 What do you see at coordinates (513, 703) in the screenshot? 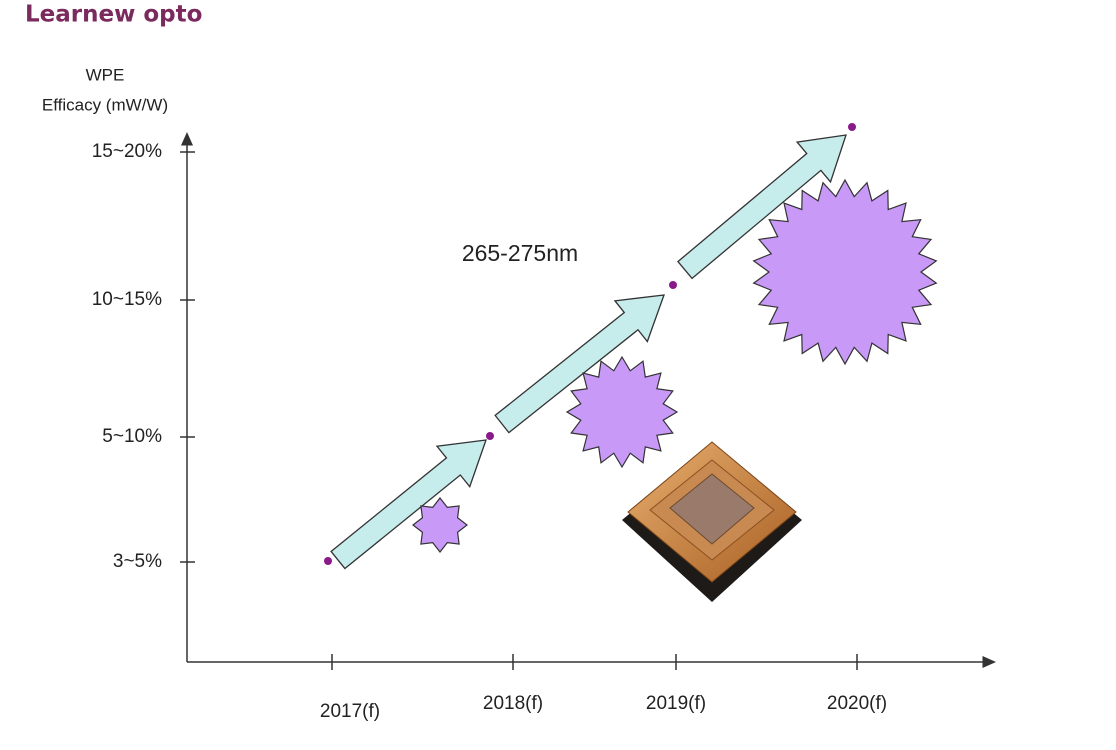
I see `x-tick-label: 2018(f)` at bounding box center [513, 703].